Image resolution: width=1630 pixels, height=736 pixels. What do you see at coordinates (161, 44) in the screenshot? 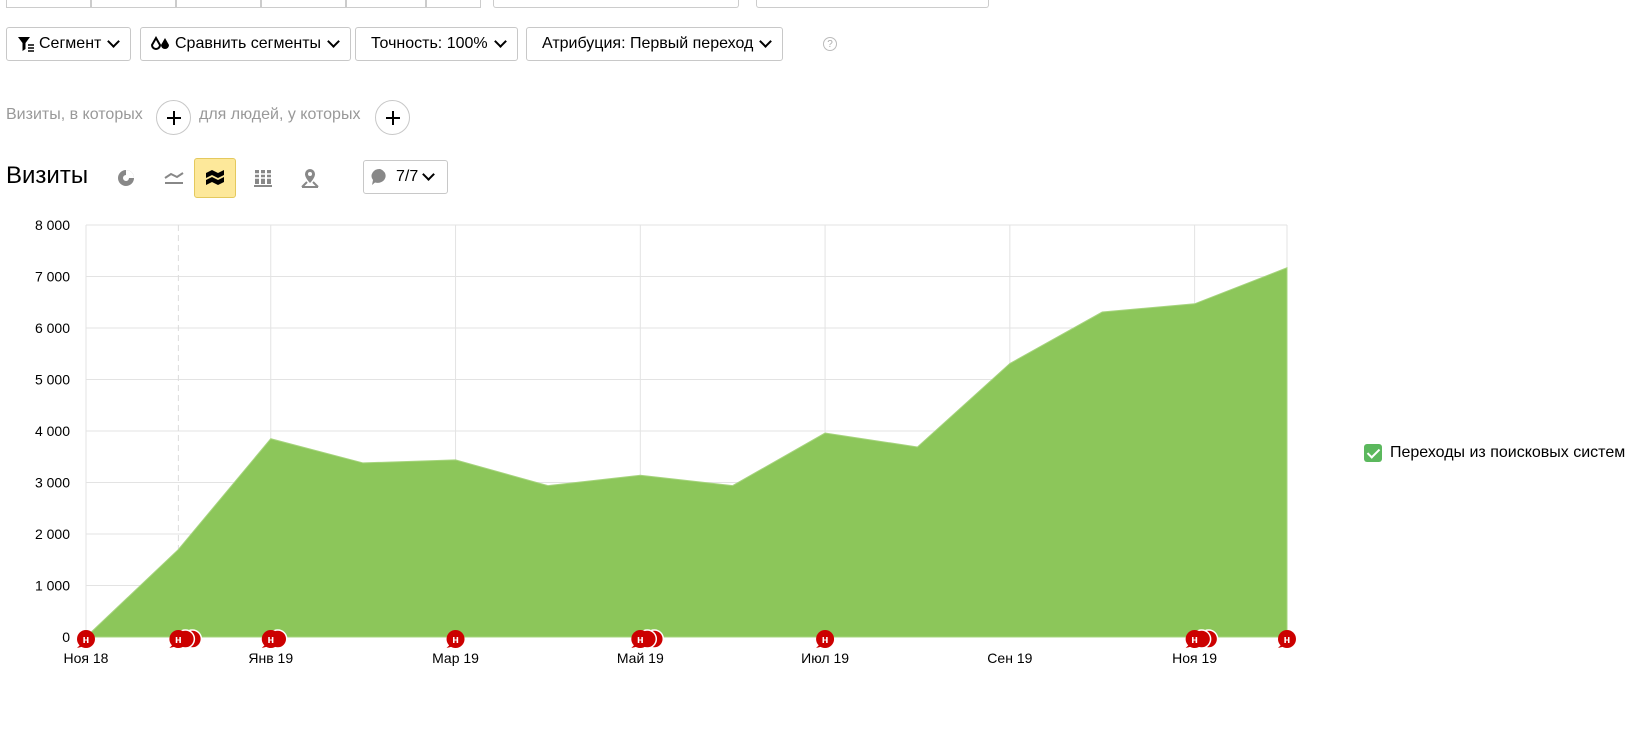
I see `drops-icon` at bounding box center [161, 44].